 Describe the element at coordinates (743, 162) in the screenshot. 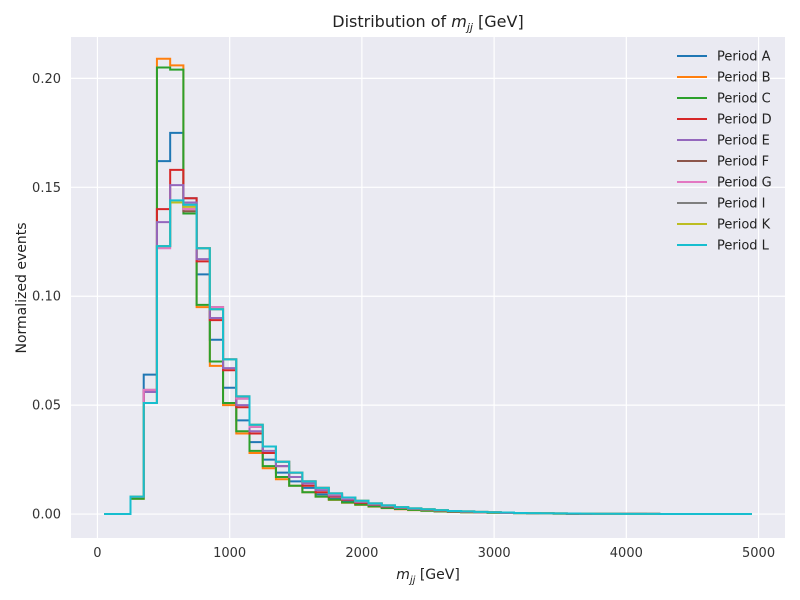

I see `legend-label: Period F` at that location.